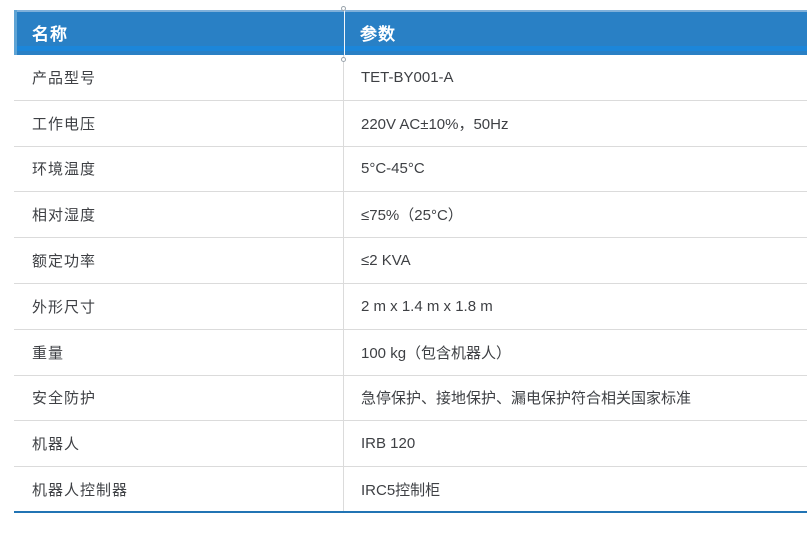  What do you see at coordinates (575, 444) in the screenshot?
I see `row-value-cell: IRB 120` at bounding box center [575, 444].